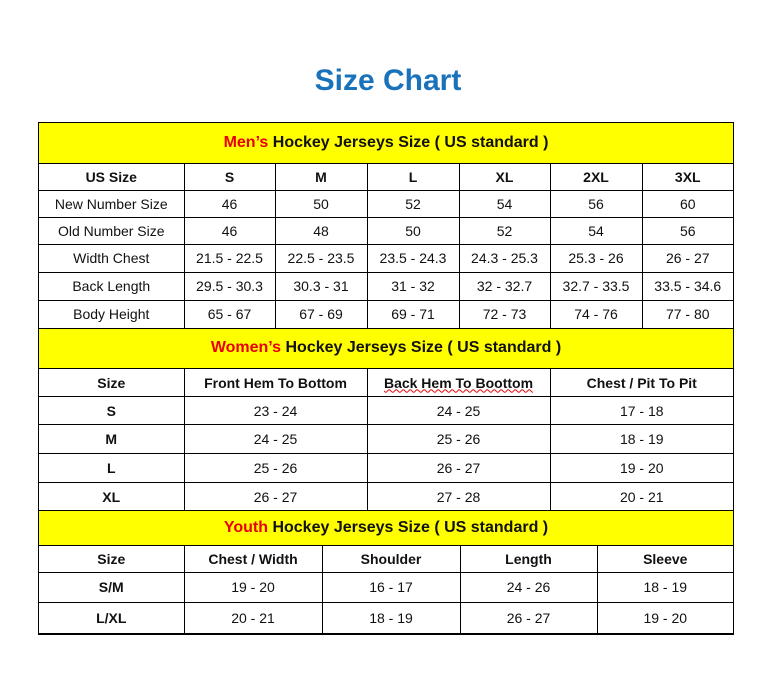 The height and width of the screenshot is (692, 776). Describe the element at coordinates (596, 176) in the screenshot. I see `column-header: 2XL` at that location.